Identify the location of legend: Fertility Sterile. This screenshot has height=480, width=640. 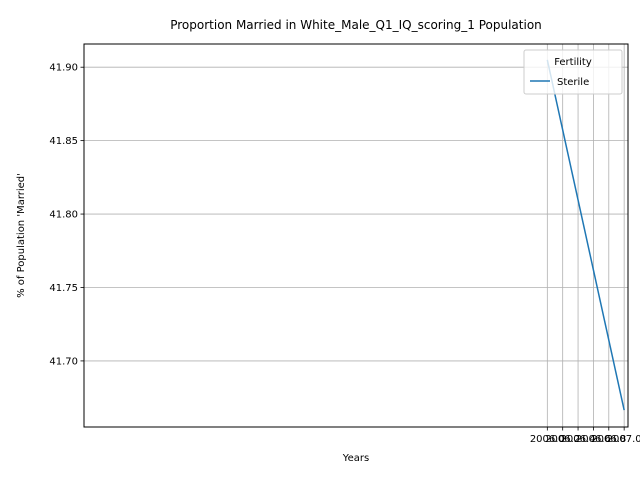
(573, 72).